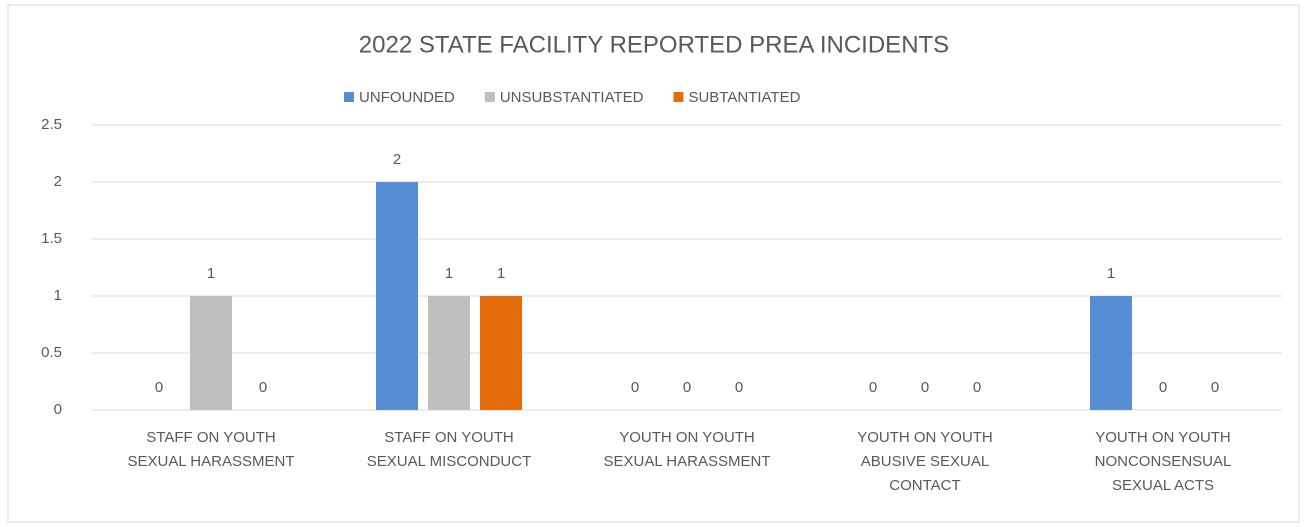  Describe the element at coordinates (744, 97) in the screenshot. I see `legend-label: SUBTANTIATED` at that location.